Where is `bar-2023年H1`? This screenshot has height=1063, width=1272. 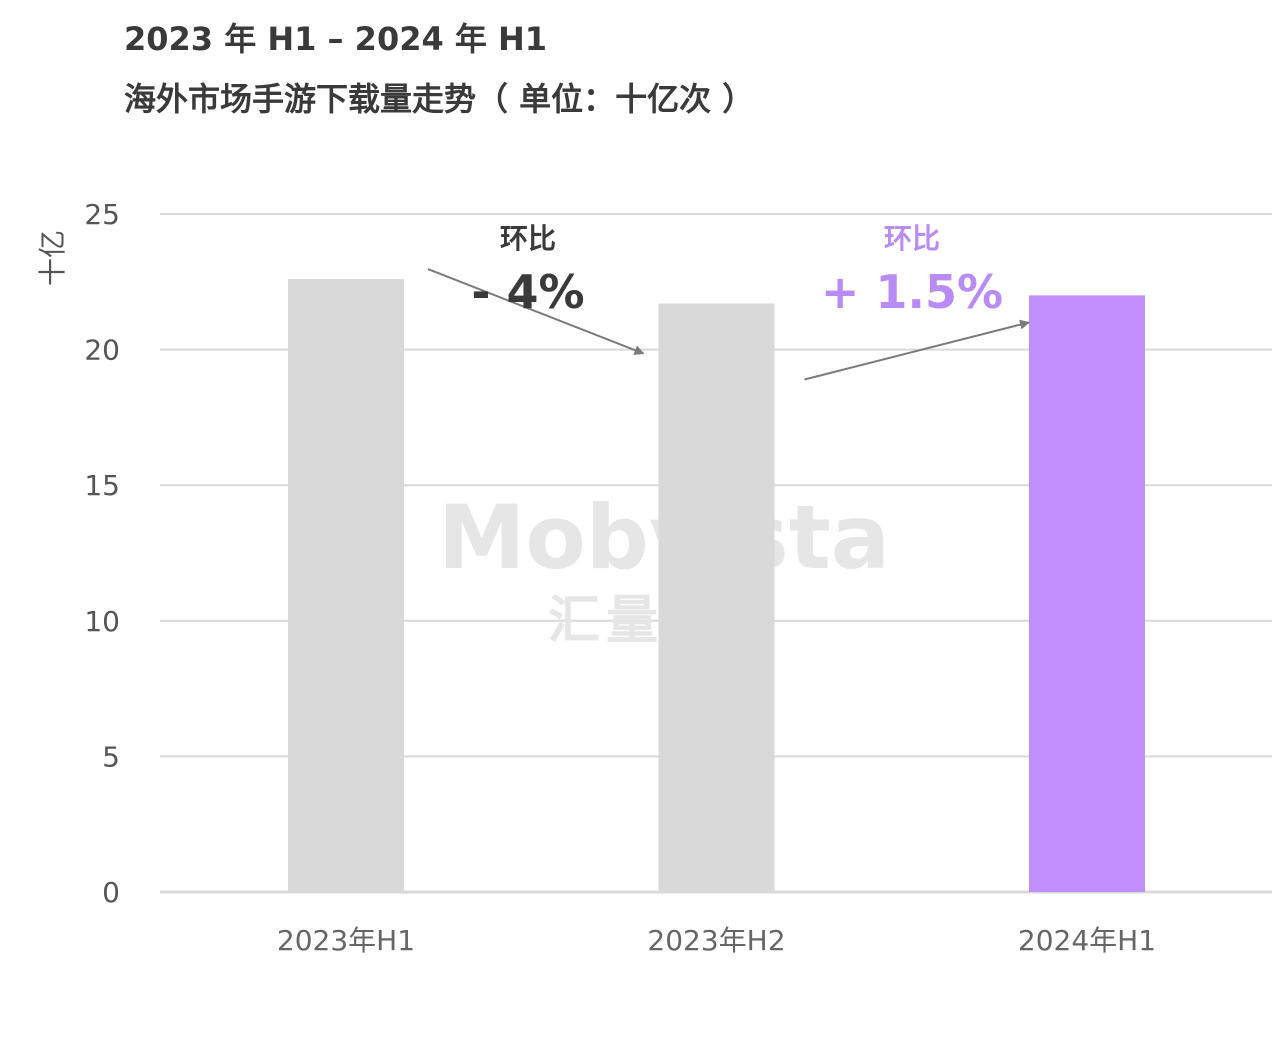
bar-2023年H1 is located at coordinates (346, 585).